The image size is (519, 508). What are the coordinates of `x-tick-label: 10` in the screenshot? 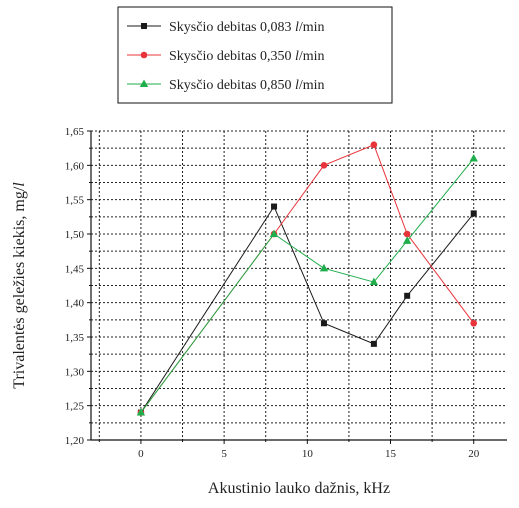 It's located at (308, 454).